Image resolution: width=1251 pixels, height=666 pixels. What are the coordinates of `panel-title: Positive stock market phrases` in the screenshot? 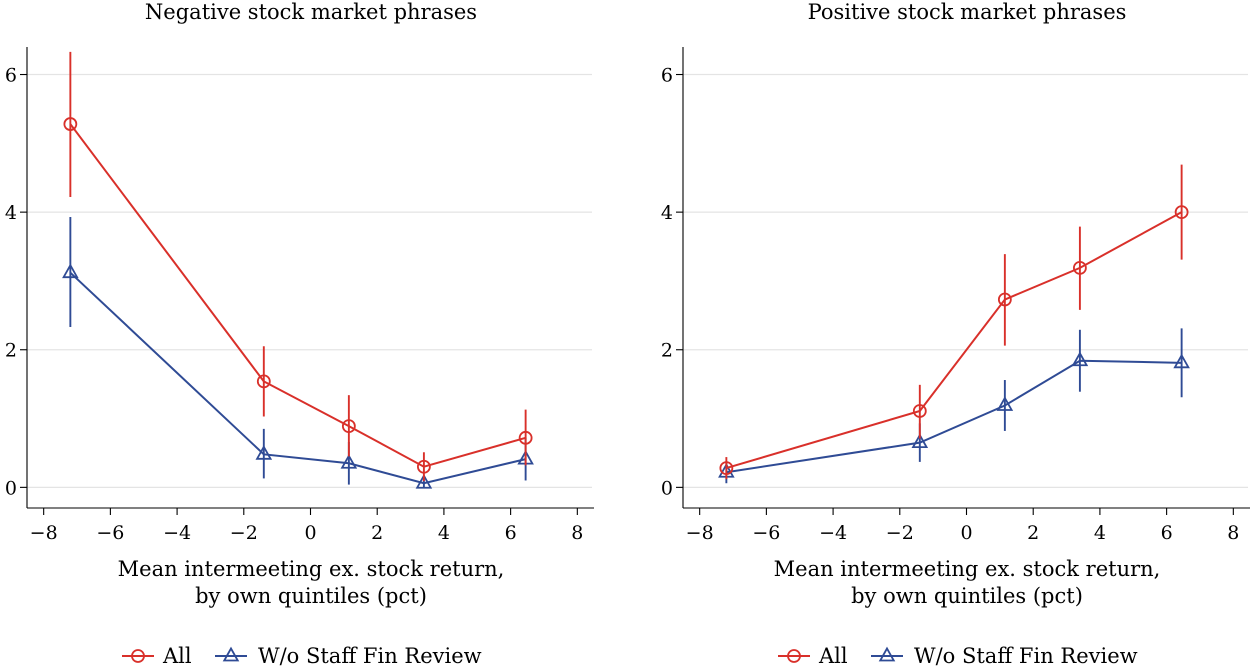 It's located at (967, 12).